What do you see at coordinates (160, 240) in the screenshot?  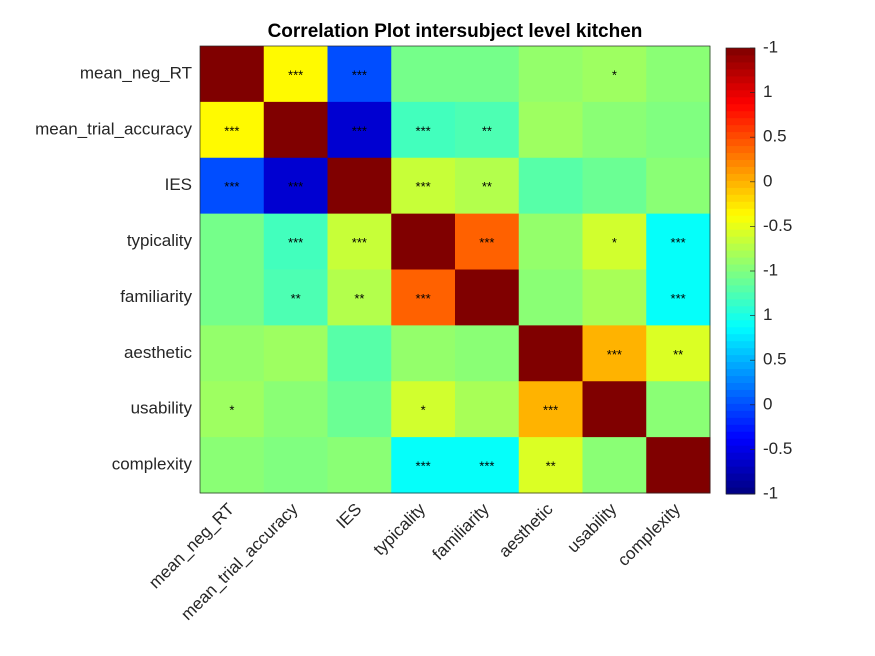 I see `y-tick-label: typicality` at bounding box center [160, 240].